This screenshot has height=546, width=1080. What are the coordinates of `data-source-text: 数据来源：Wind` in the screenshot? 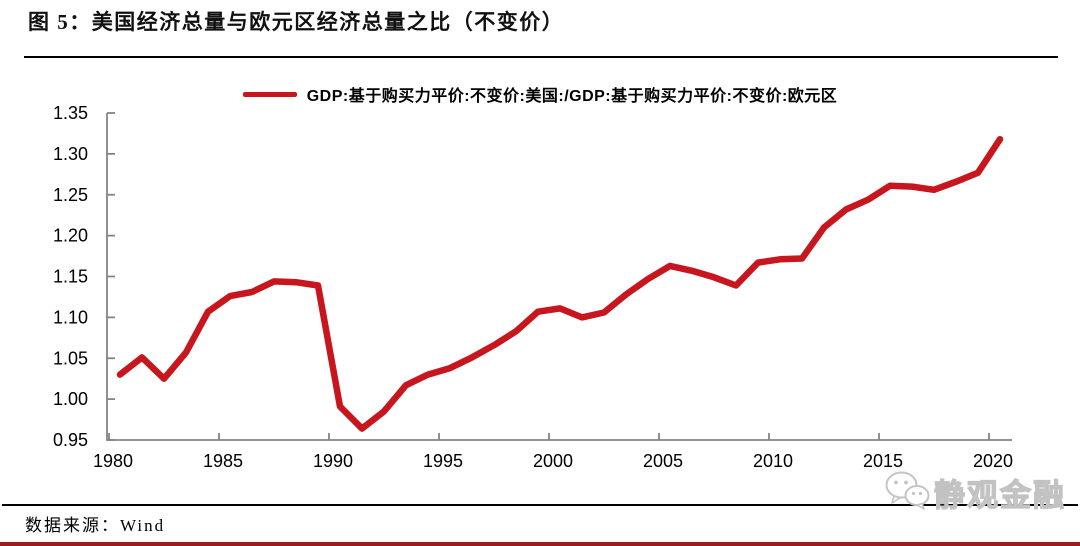 It's located at (95, 525).